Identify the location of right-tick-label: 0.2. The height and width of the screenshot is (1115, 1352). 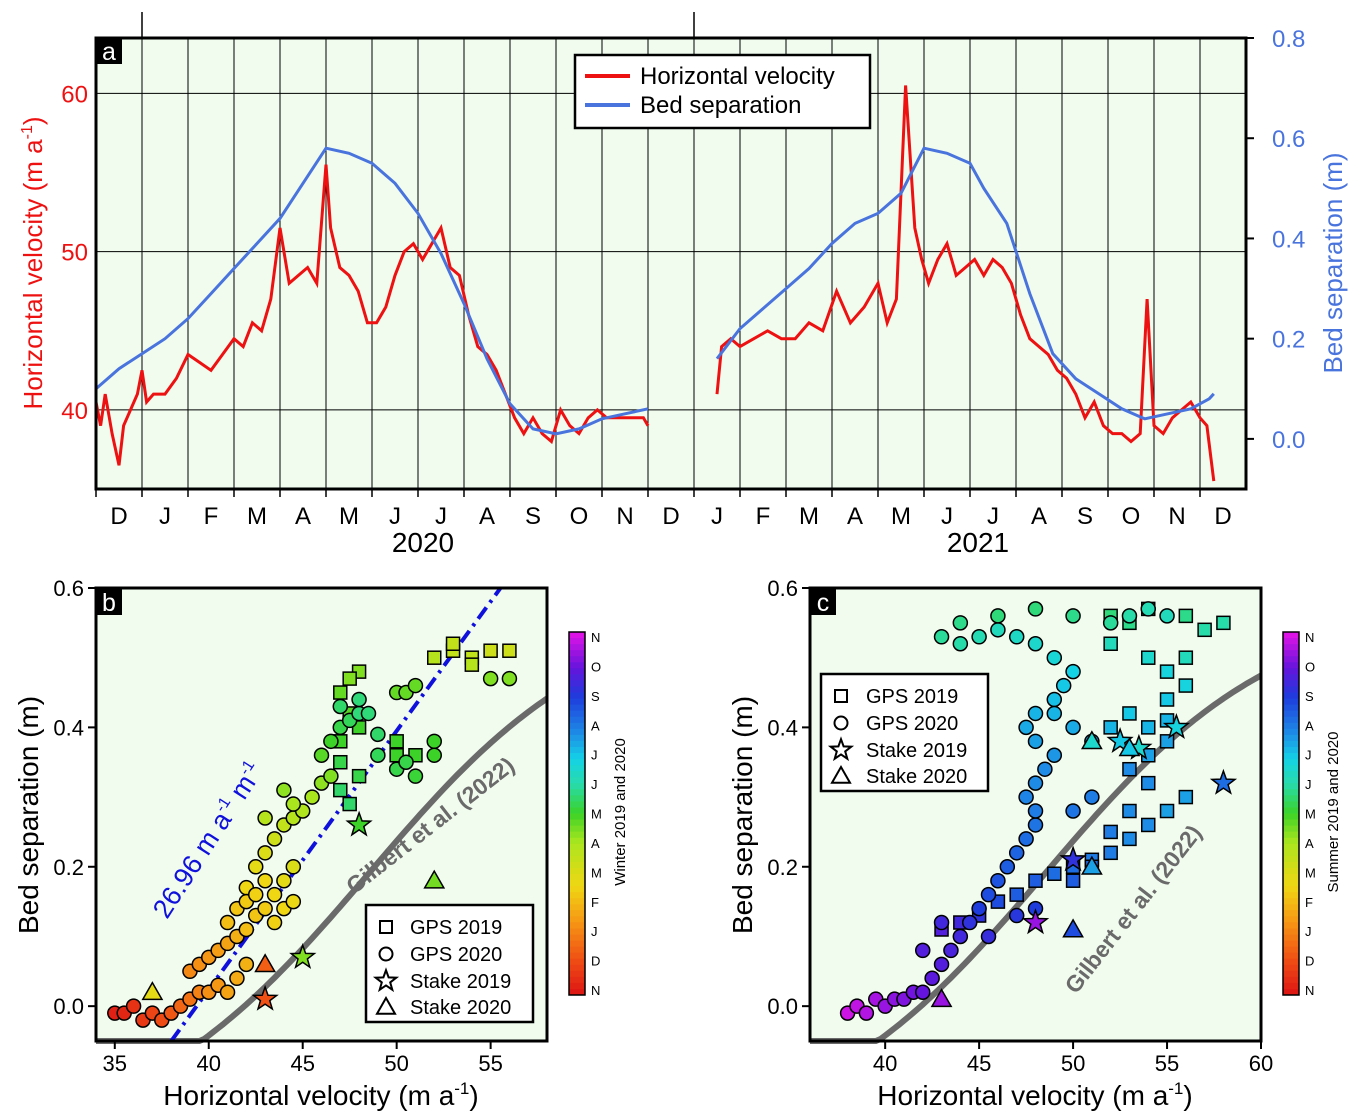
(1288, 340).